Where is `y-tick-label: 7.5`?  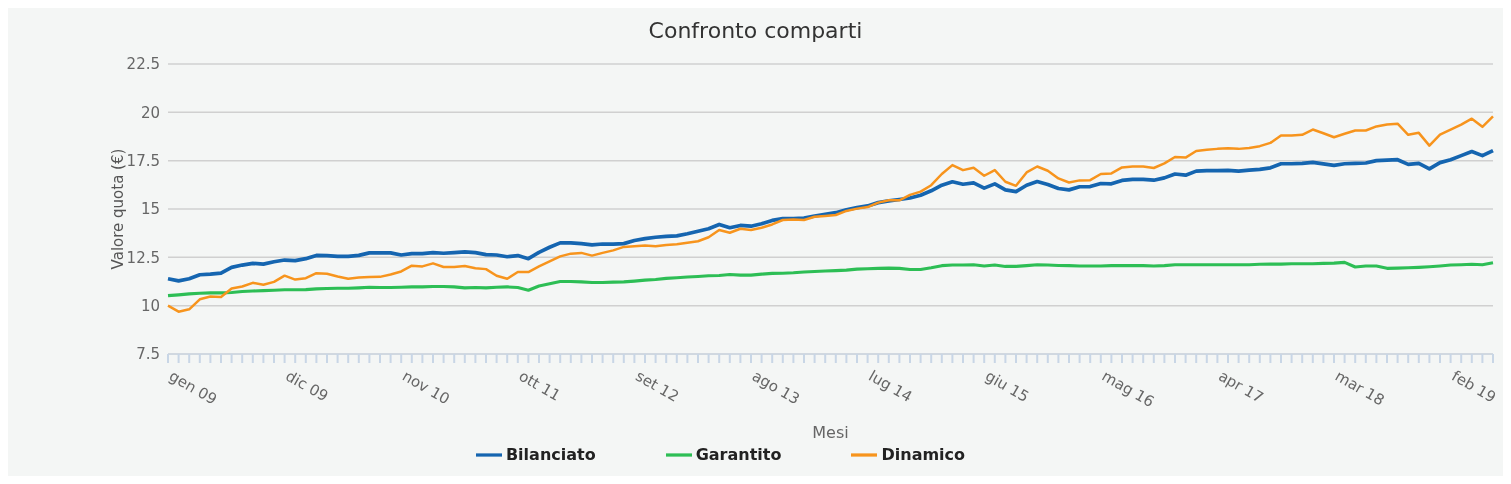 y-tick-label: 7.5 is located at coordinates (148, 354).